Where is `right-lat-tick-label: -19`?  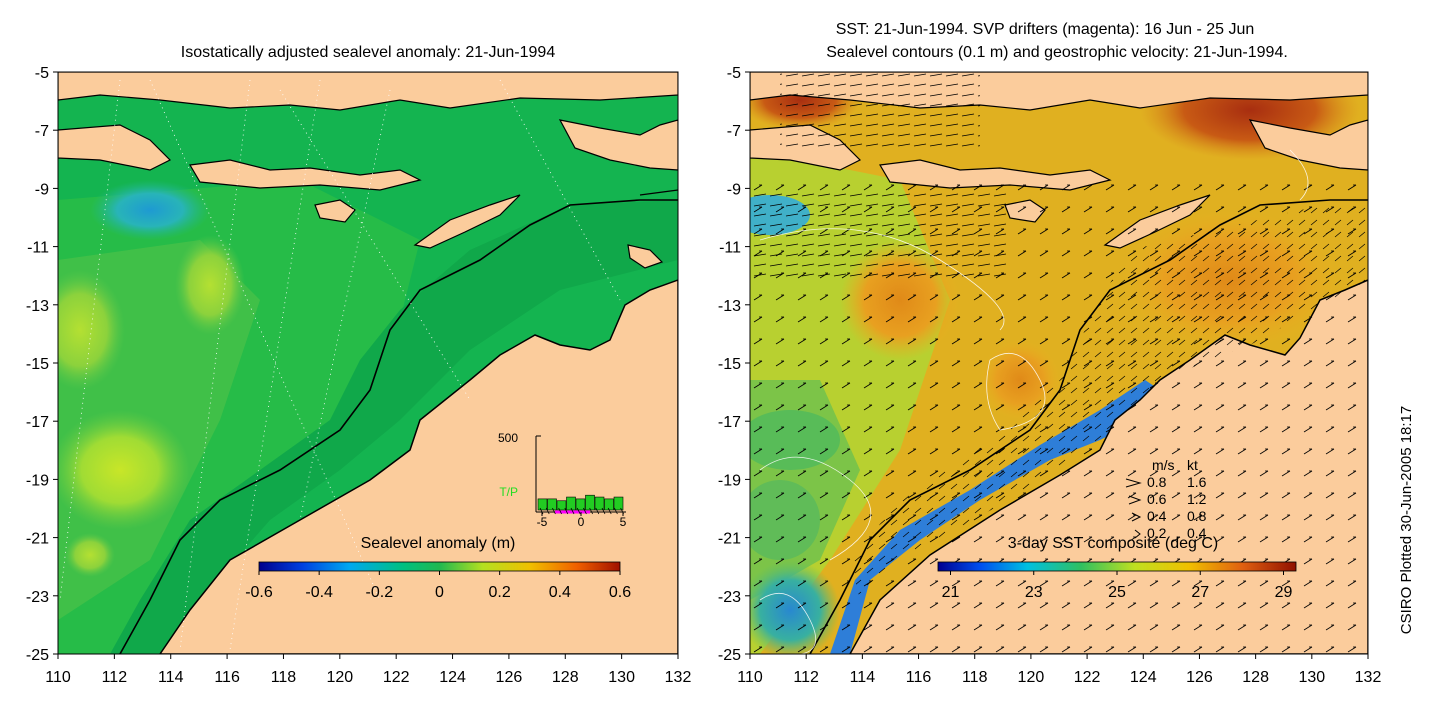
right-lat-tick-label: -19 is located at coordinates (729, 480).